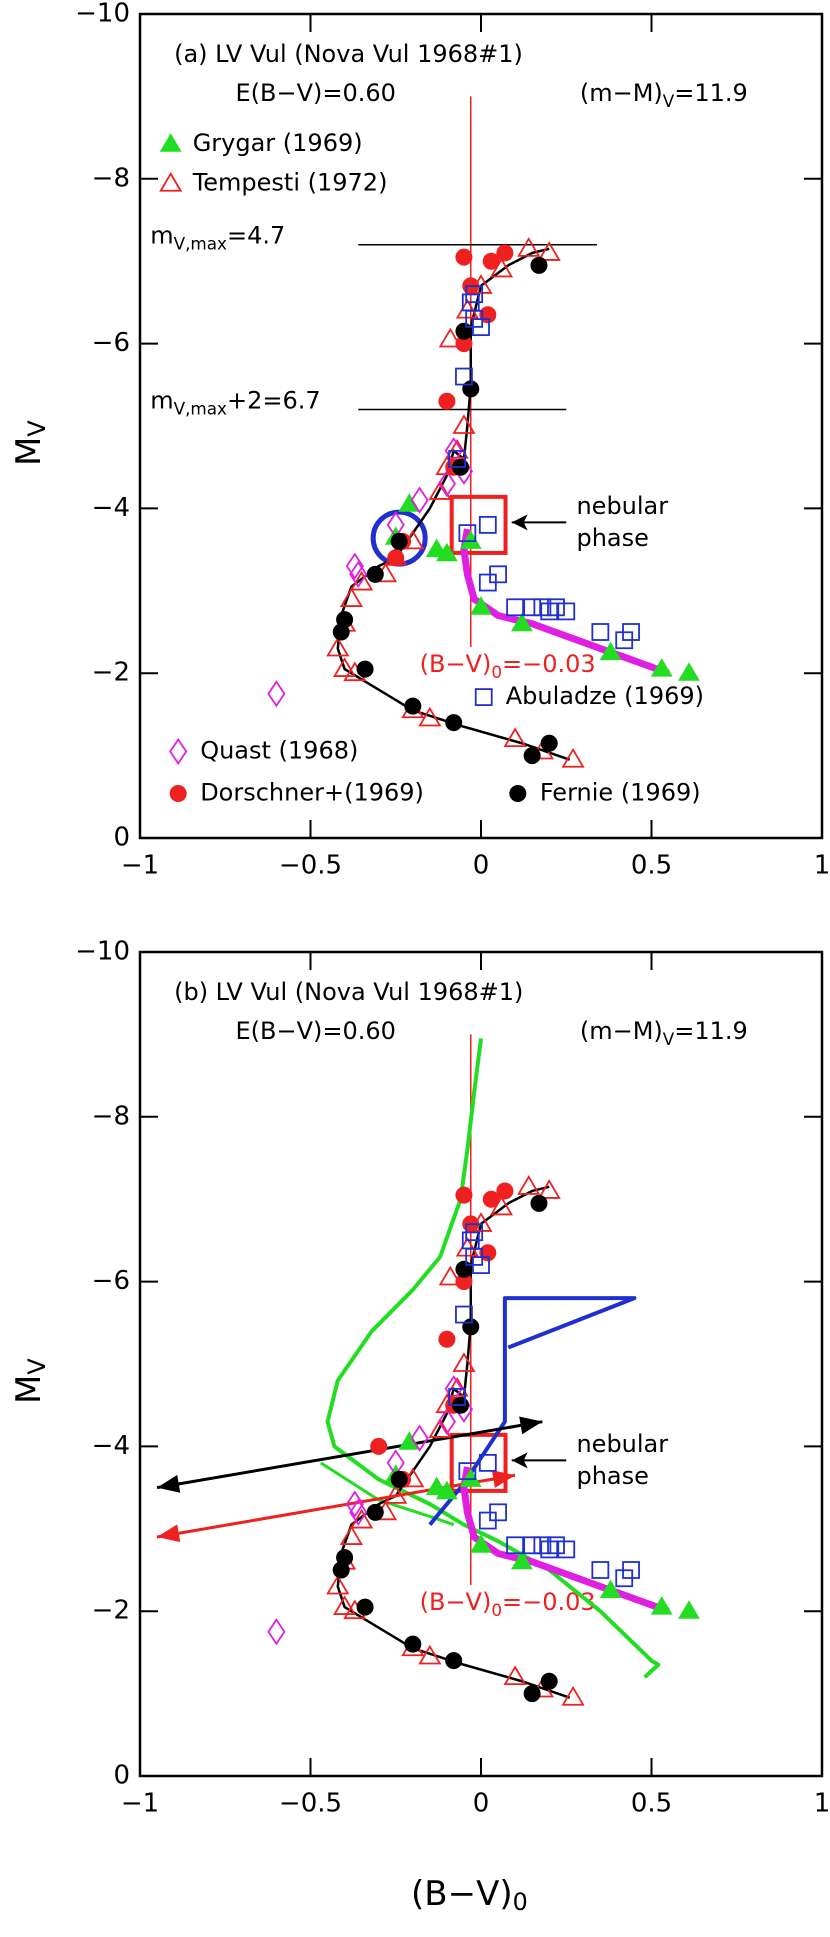  I want to click on legend-label: Fernie (1969), so click(620, 793).